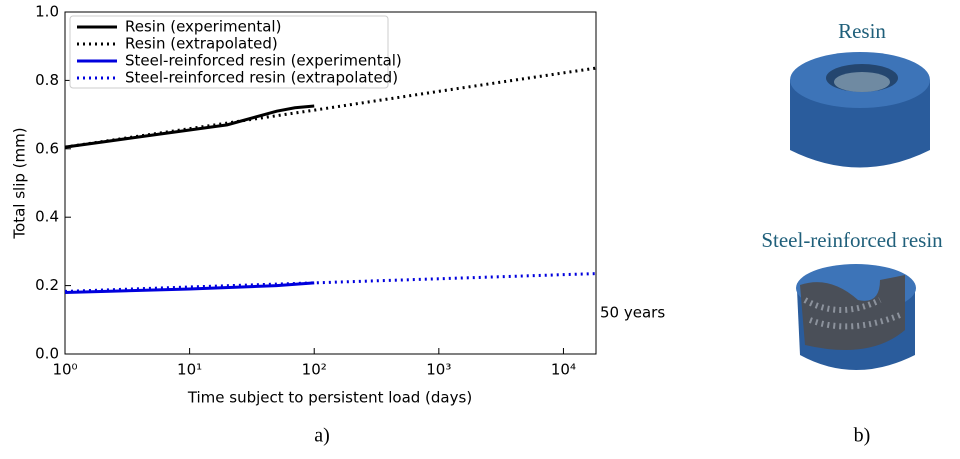  I want to click on legend-label: Steel-reinforced resin (extrapolated), so click(261, 78).